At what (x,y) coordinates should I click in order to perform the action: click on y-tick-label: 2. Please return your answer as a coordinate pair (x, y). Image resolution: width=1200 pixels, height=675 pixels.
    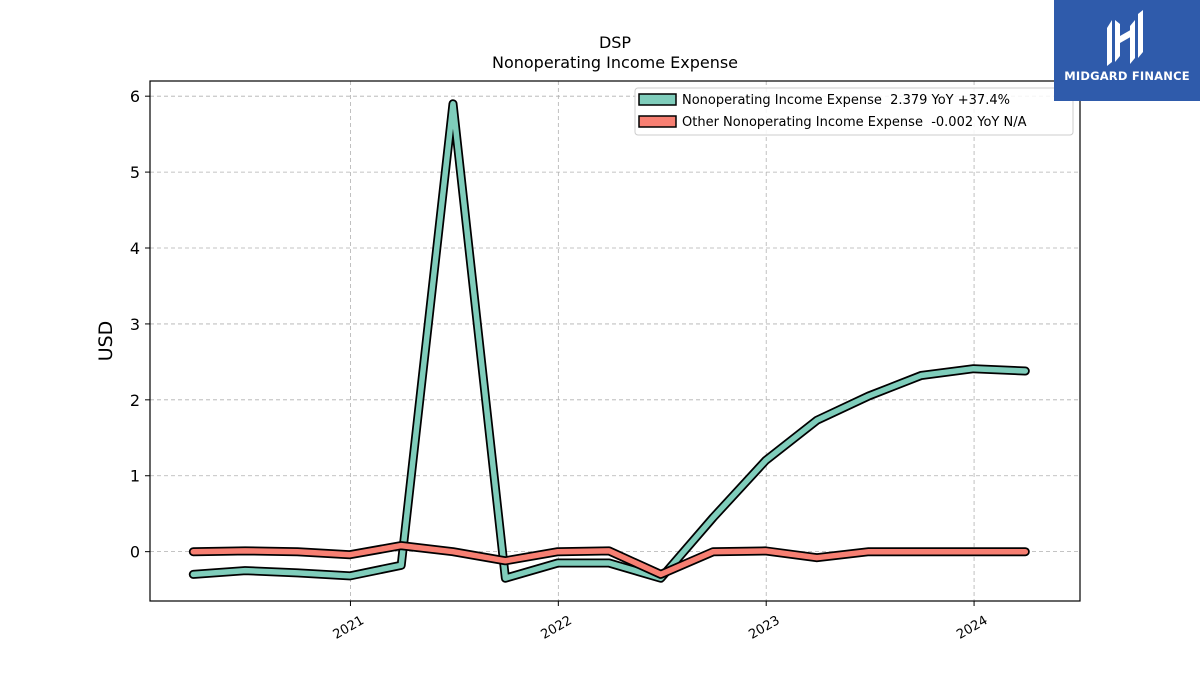
    Looking at the image, I should click on (135, 400).